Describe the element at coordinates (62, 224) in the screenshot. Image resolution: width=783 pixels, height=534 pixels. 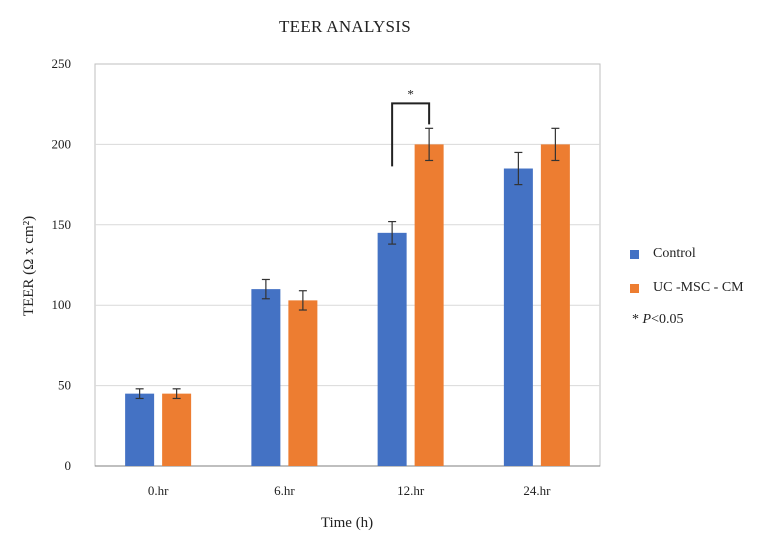
I see `y-tick-label: 150` at that location.